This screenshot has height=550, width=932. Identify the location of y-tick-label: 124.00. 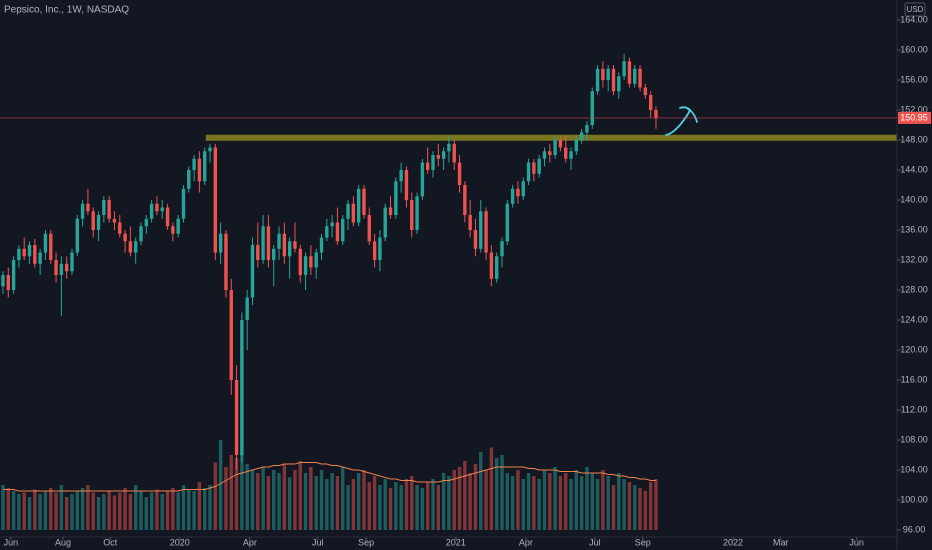
(914, 319).